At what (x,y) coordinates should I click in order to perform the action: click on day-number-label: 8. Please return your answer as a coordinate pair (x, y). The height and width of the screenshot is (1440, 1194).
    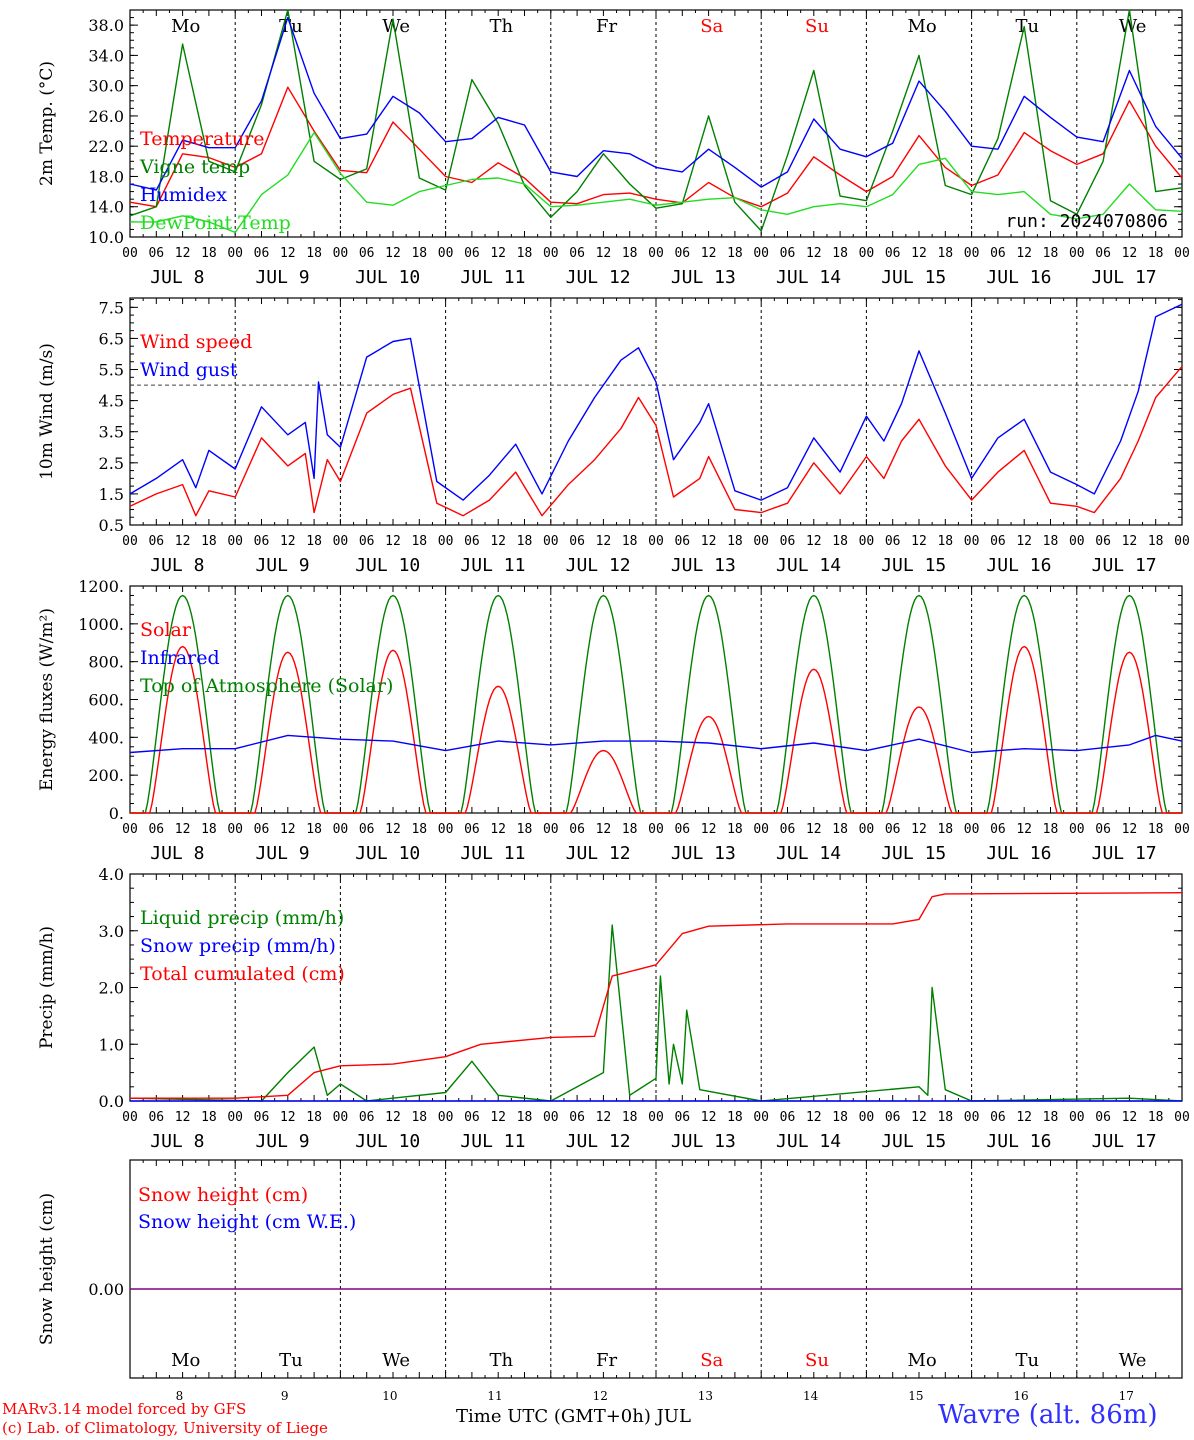
    Looking at the image, I should click on (180, 1396).